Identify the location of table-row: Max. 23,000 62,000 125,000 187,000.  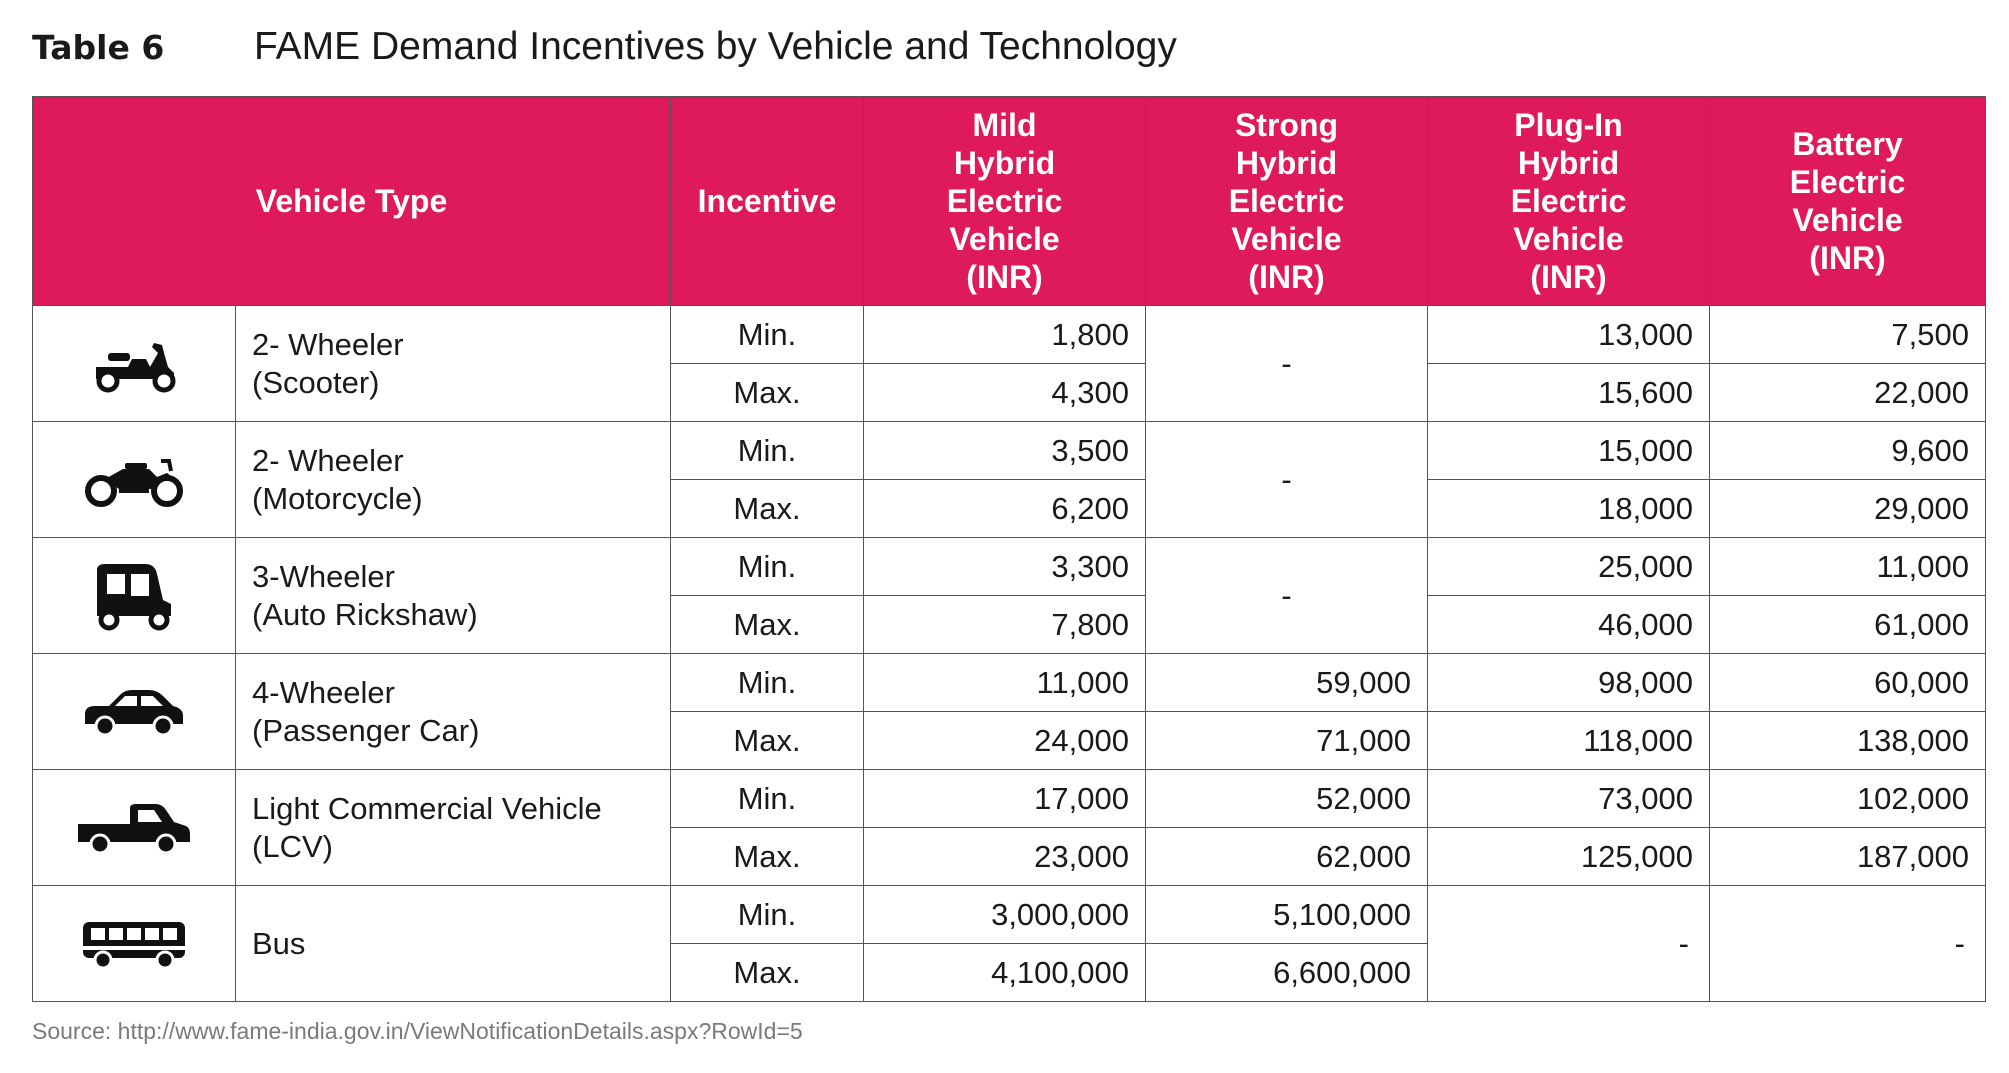
(1009, 856).